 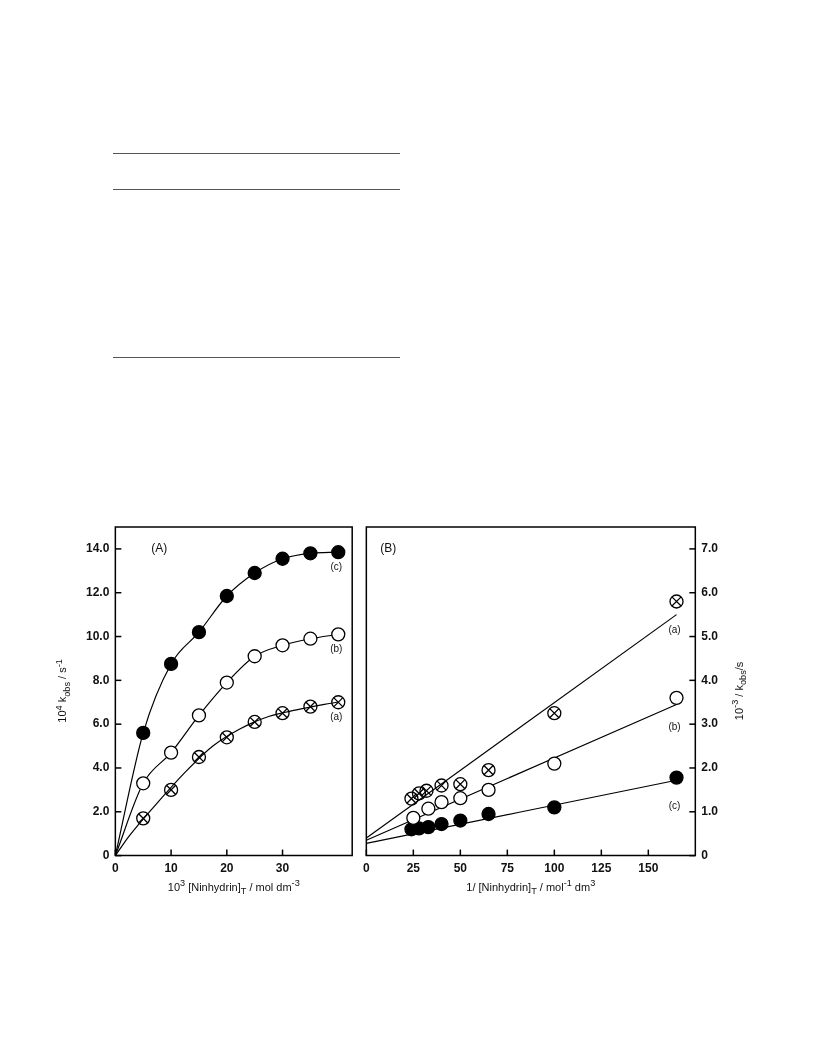 What do you see at coordinates (159, 548) in the screenshot?
I see `annotation: (A)` at bounding box center [159, 548].